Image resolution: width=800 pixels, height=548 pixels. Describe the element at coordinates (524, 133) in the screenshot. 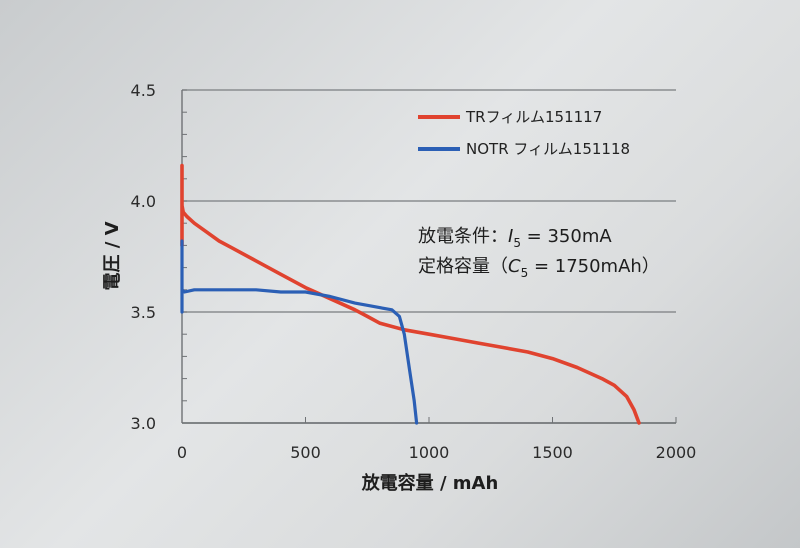

I see `legend: TRフィルム151117 NOTR フィルム151118` at that location.